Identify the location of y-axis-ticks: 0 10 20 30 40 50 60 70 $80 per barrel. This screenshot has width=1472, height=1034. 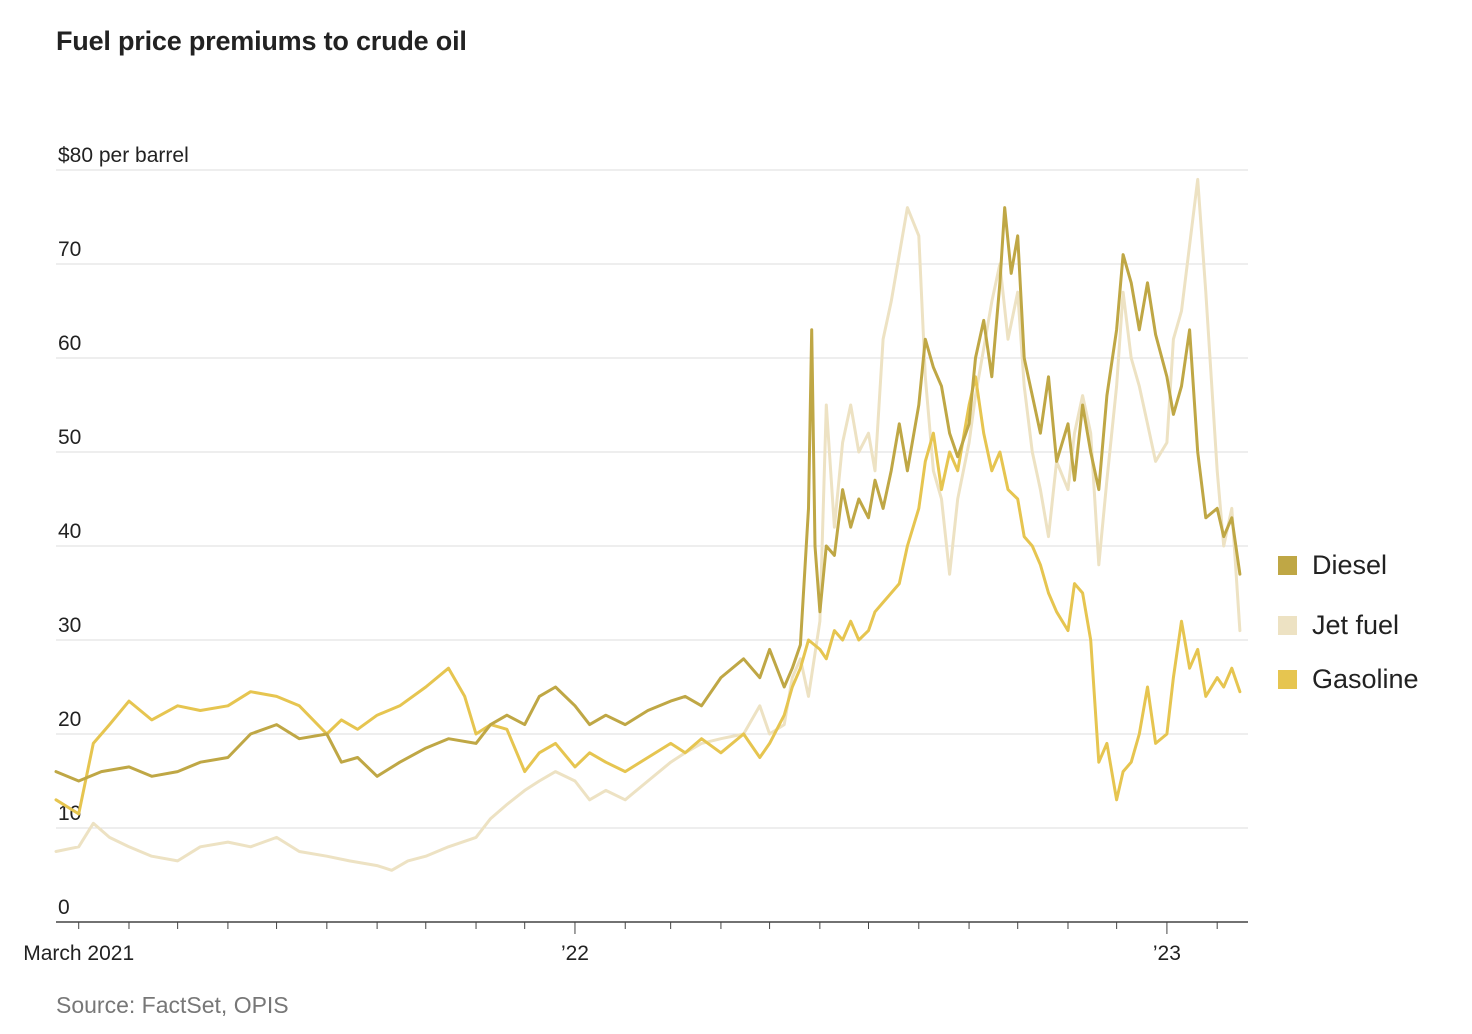
(123, 531).